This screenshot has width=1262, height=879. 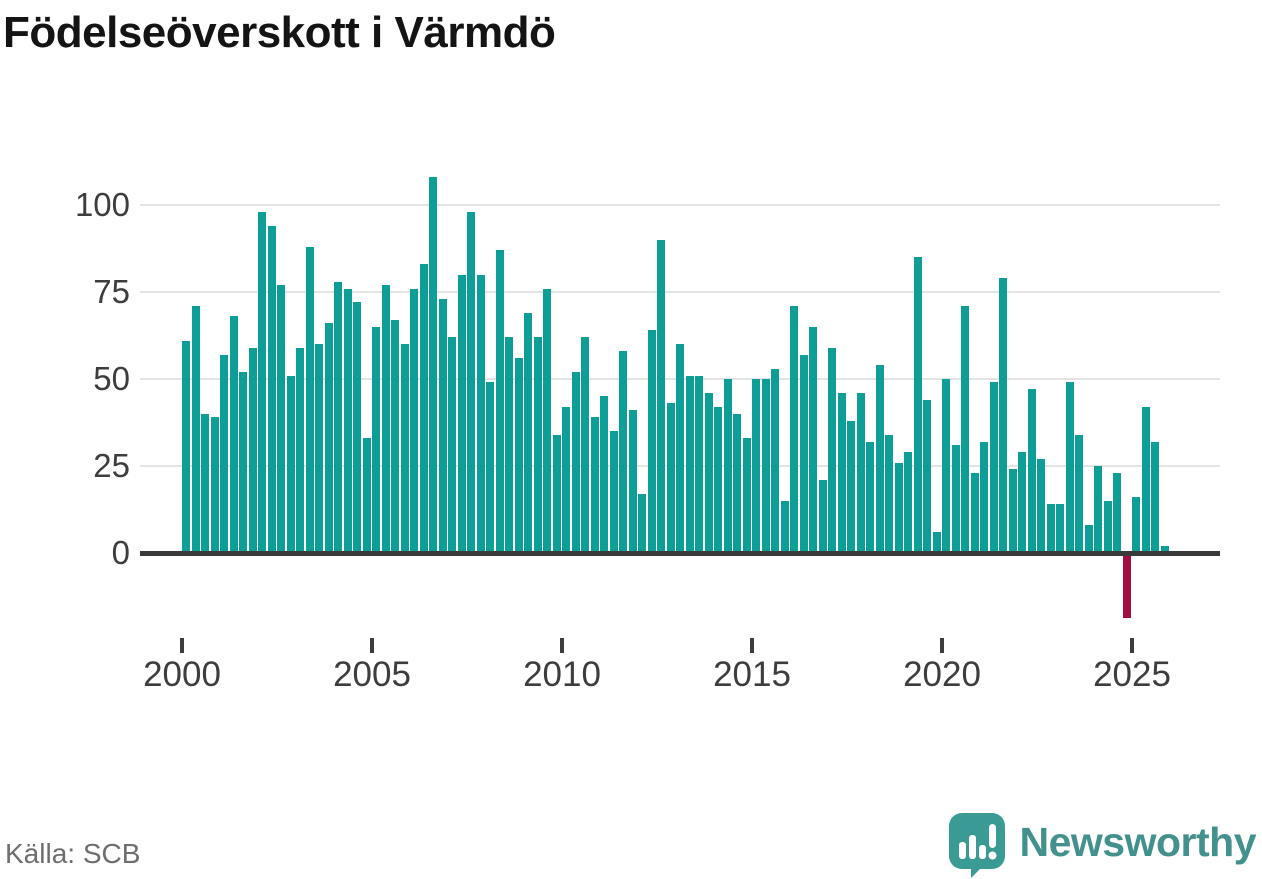 What do you see at coordinates (372, 645) in the screenshot?
I see `x-tick-2005` at bounding box center [372, 645].